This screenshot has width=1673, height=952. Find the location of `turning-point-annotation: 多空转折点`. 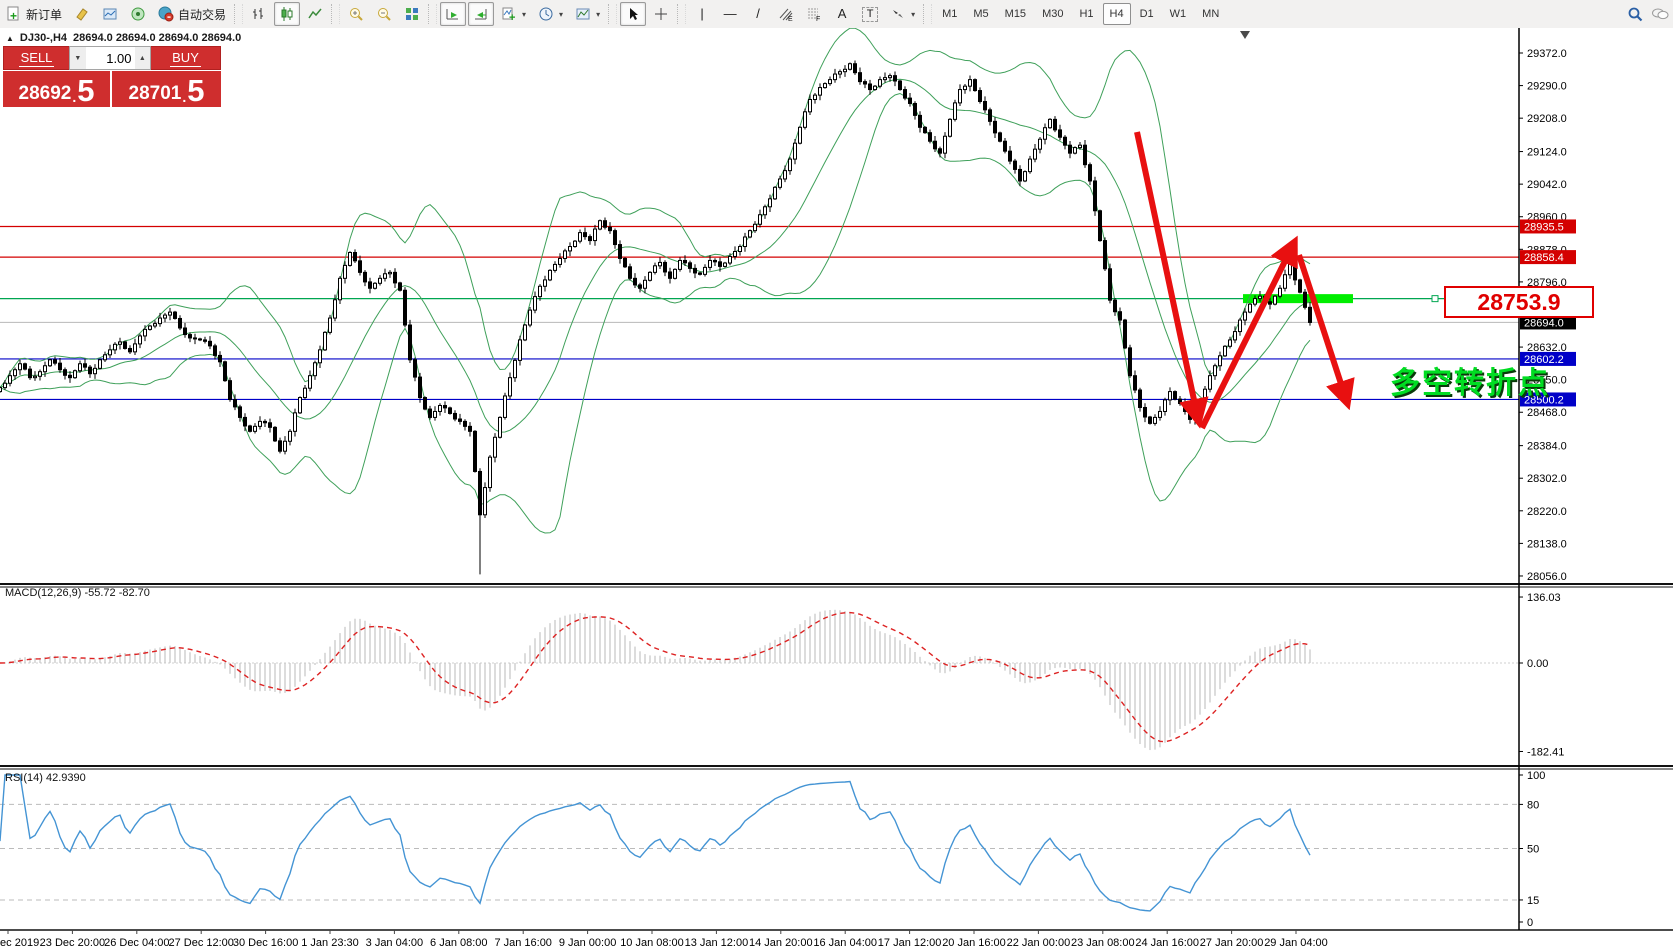

turning-point-annotation: 多空转折点 is located at coordinates (1470, 383).